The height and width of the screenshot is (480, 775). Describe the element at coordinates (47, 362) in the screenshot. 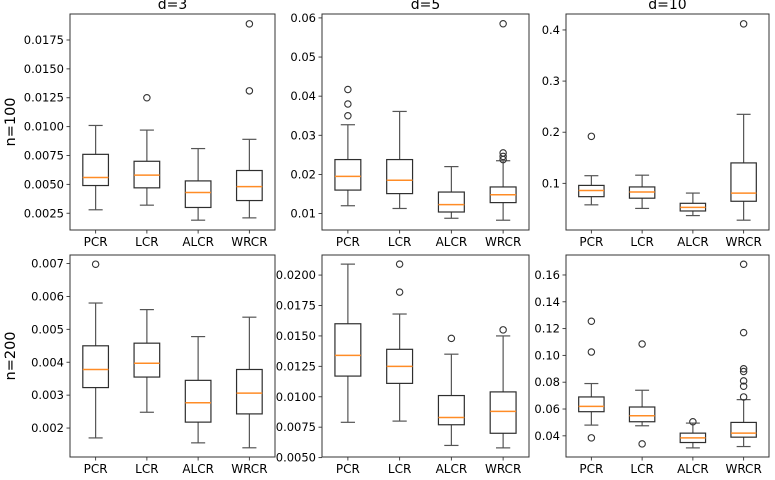

I see `y-tick-label: 0.004` at that location.